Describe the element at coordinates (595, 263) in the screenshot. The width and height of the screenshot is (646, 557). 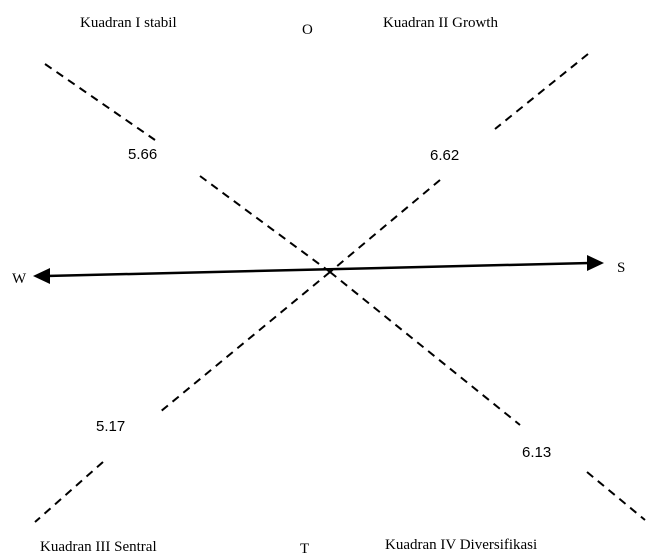
I see `right-arrowhead` at that location.